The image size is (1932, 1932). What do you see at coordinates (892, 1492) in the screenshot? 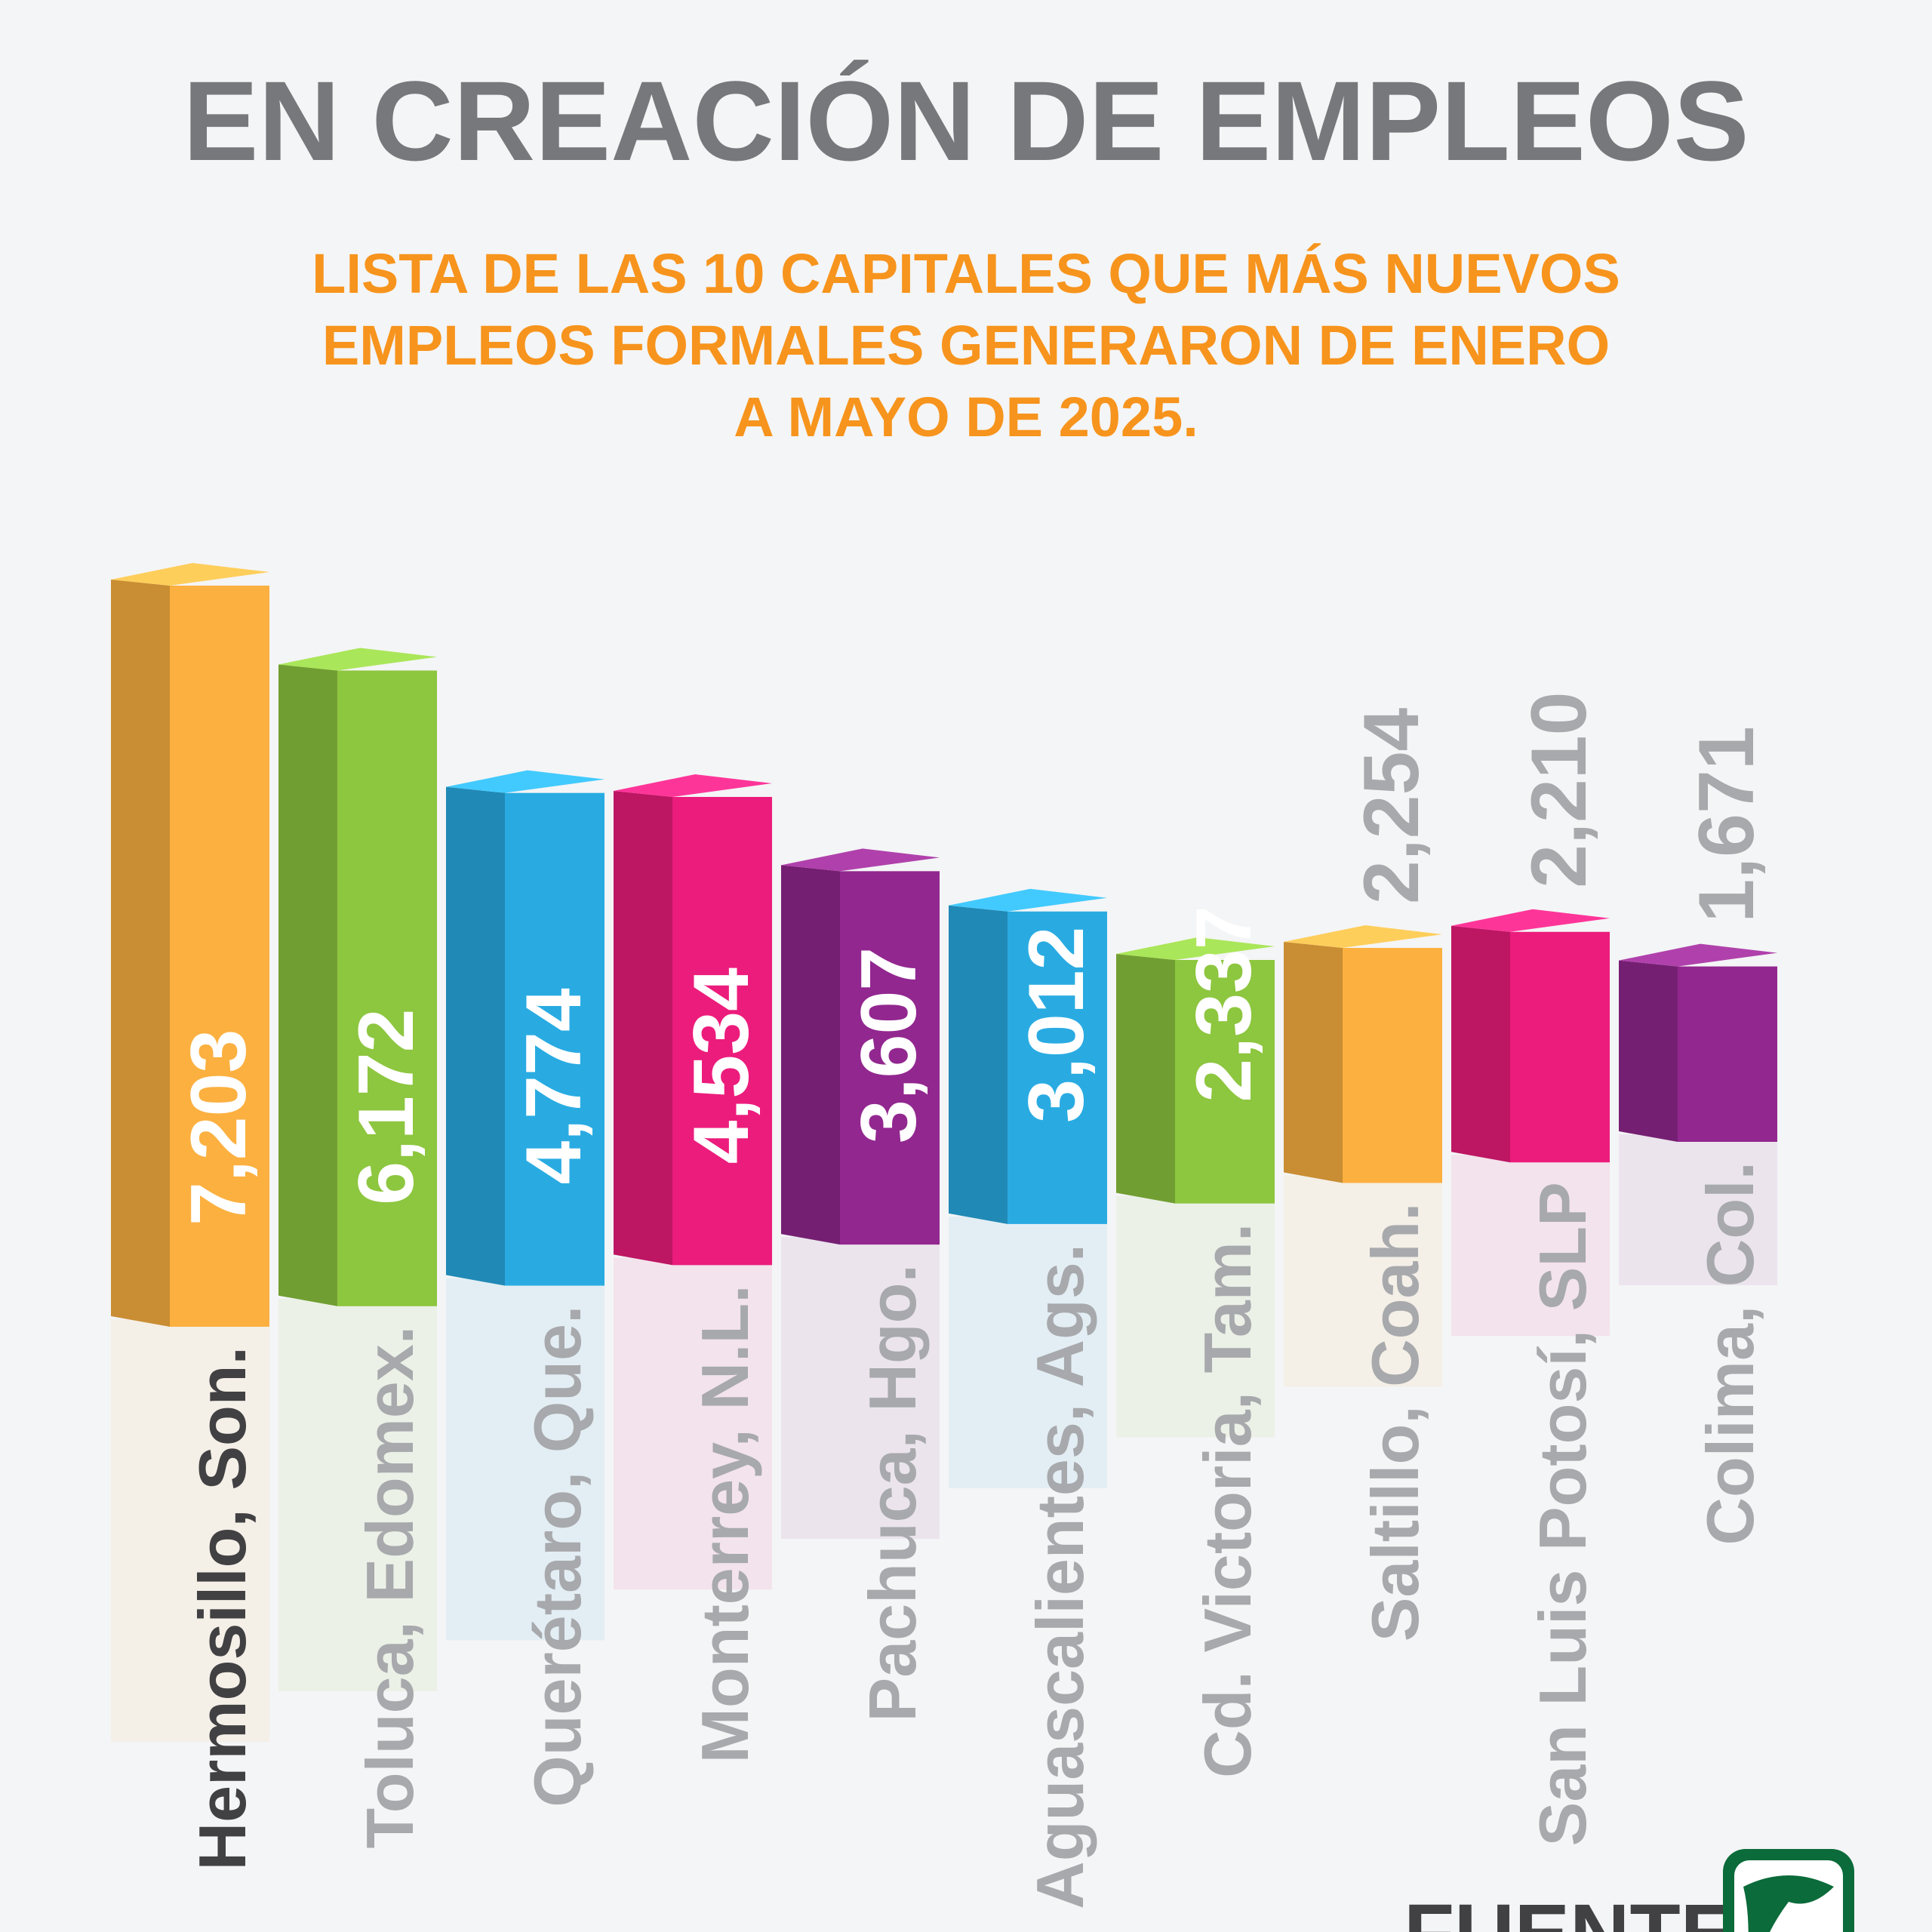
I see `category-label: Pachuca, Hgo.` at bounding box center [892, 1492].